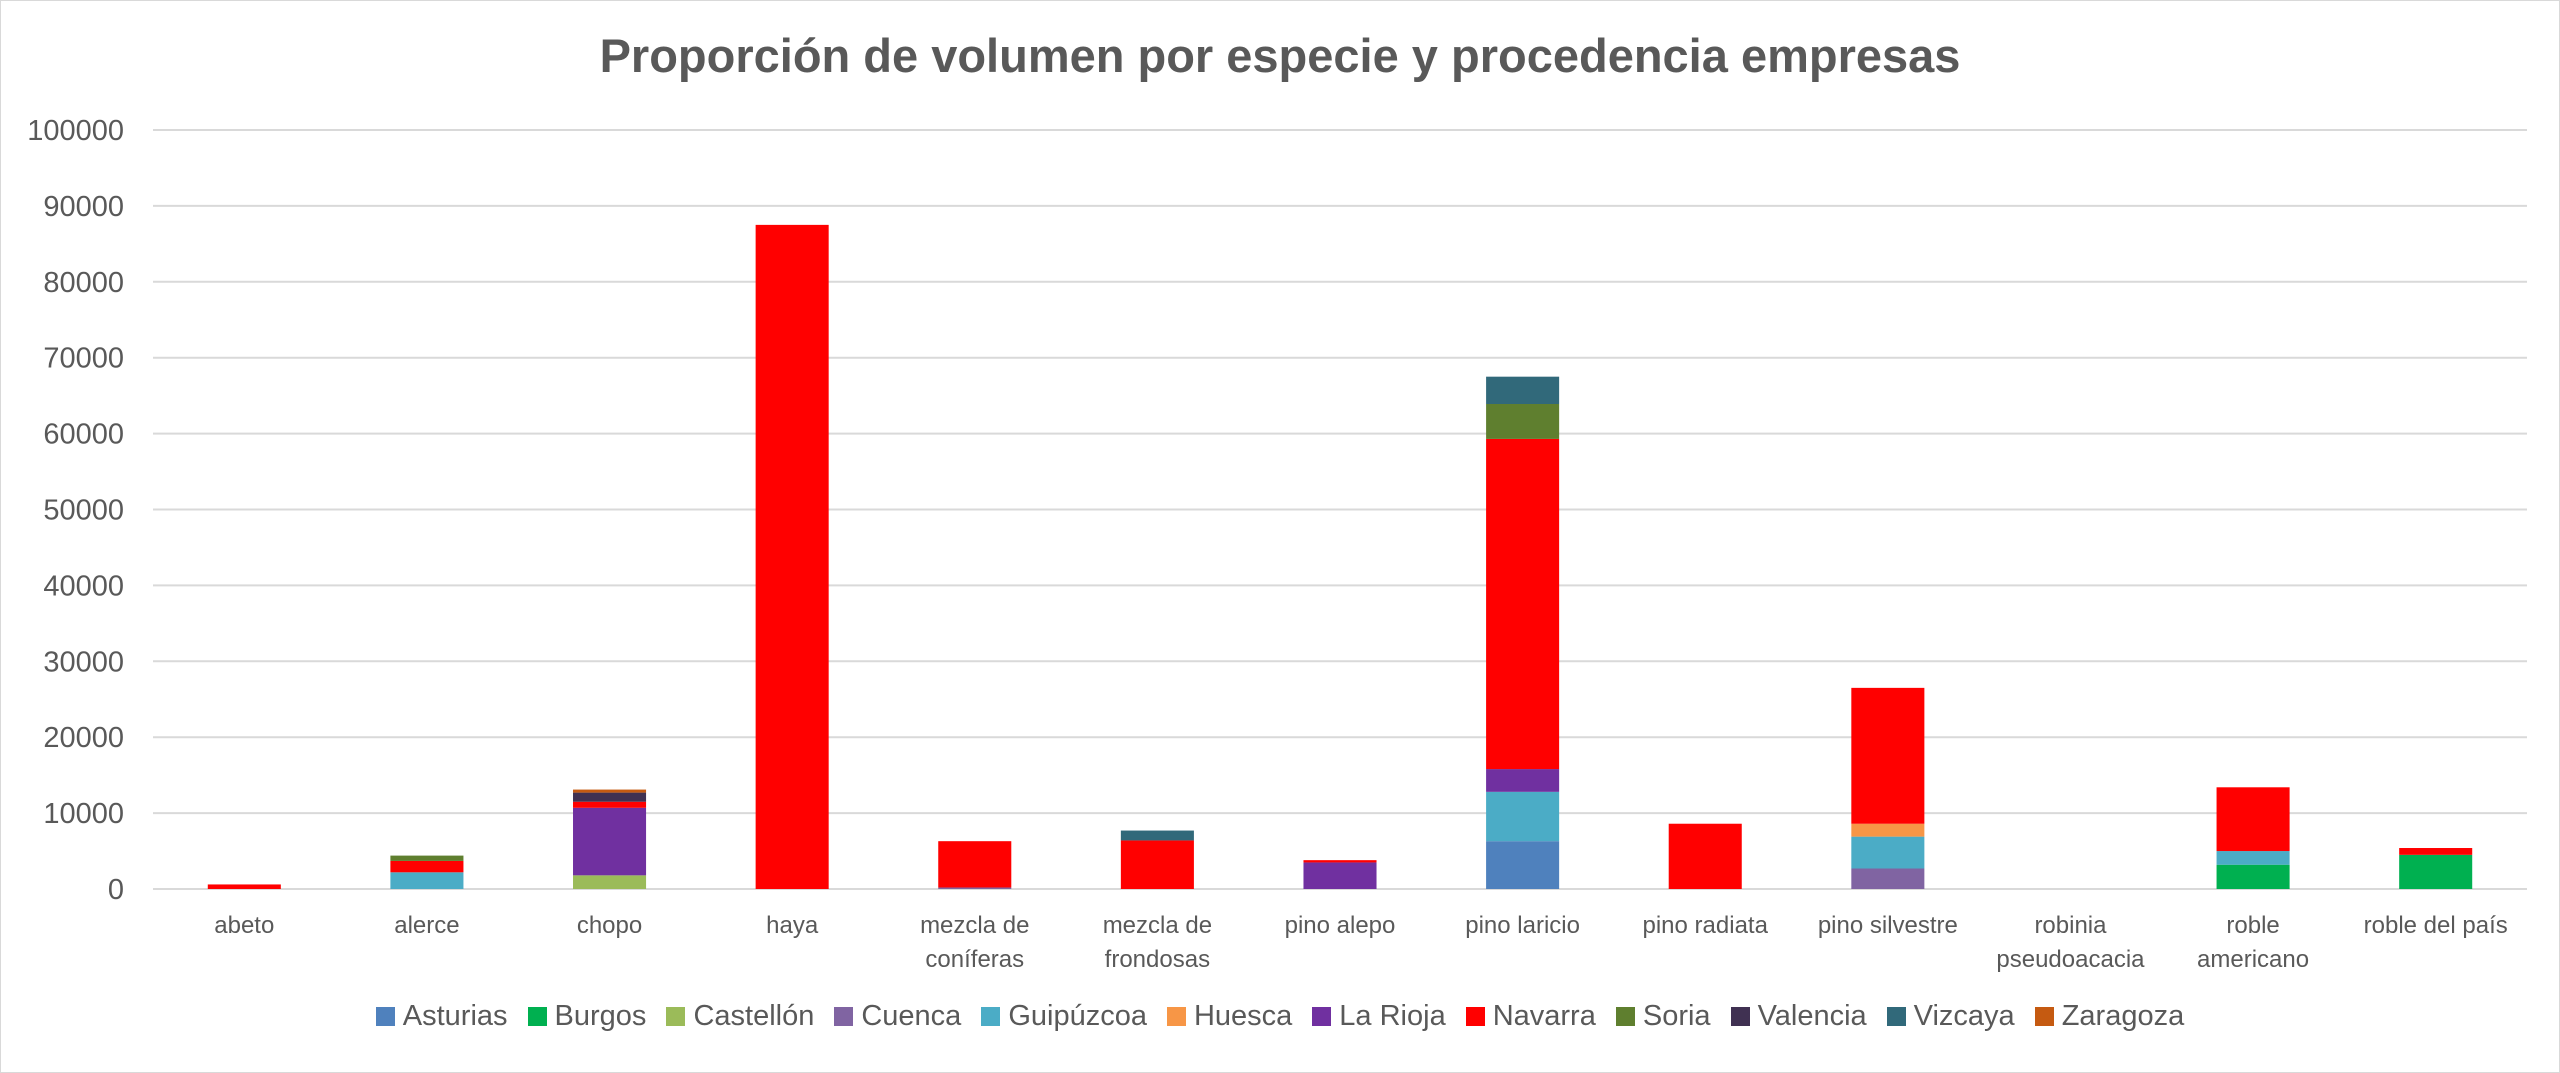 This screenshot has width=2560, height=1073. Describe the element at coordinates (83, 511) in the screenshot. I see `y-tick-label: 50000` at that location.